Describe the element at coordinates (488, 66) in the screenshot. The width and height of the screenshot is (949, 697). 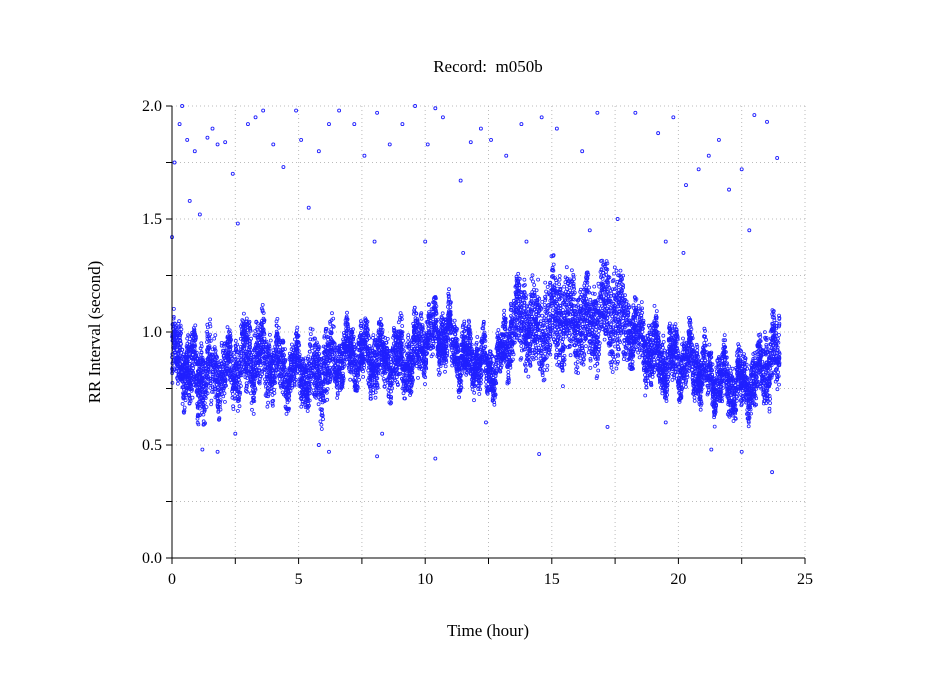
I see `chart-title: Record: m050b` at that location.